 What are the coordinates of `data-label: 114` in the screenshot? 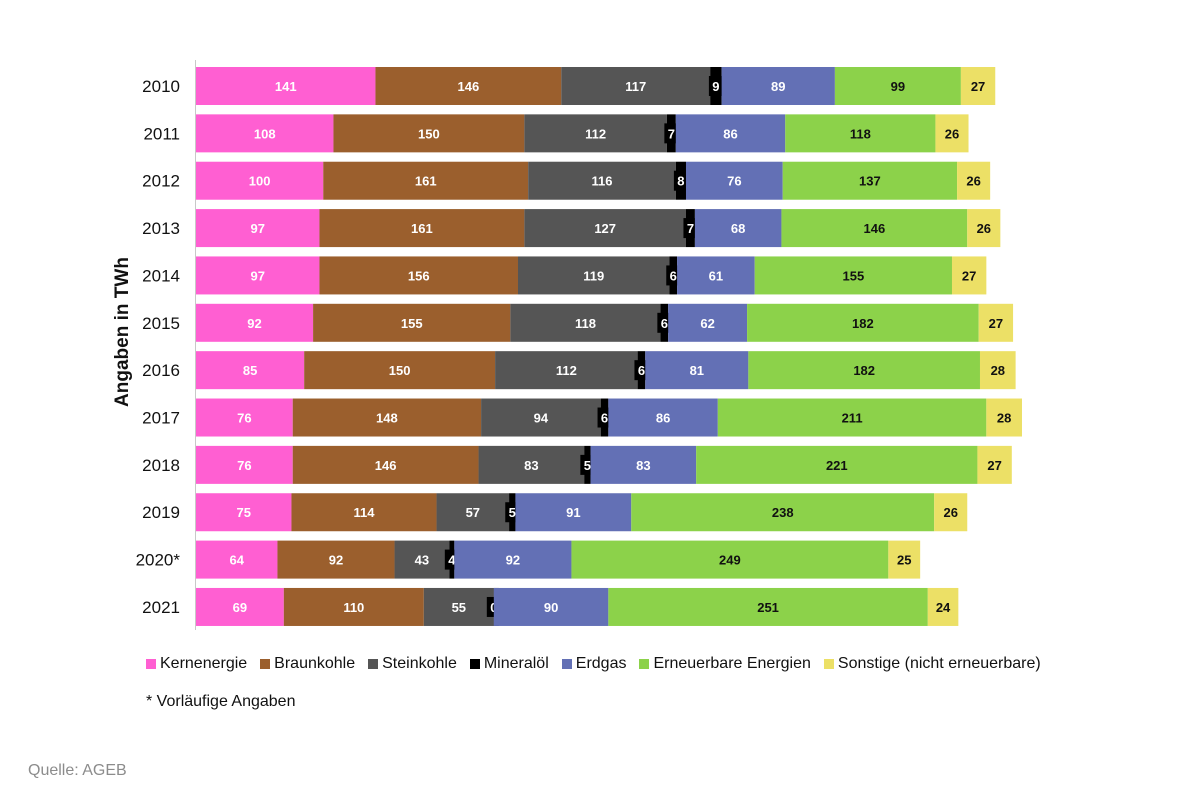 It's located at (365, 512).